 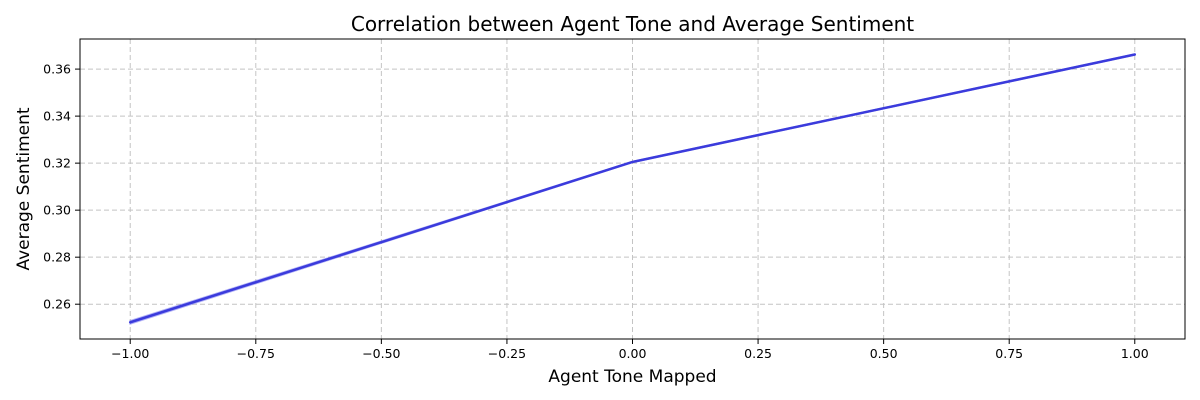 I want to click on x-tick-label: 1.00, so click(x=1135, y=353).